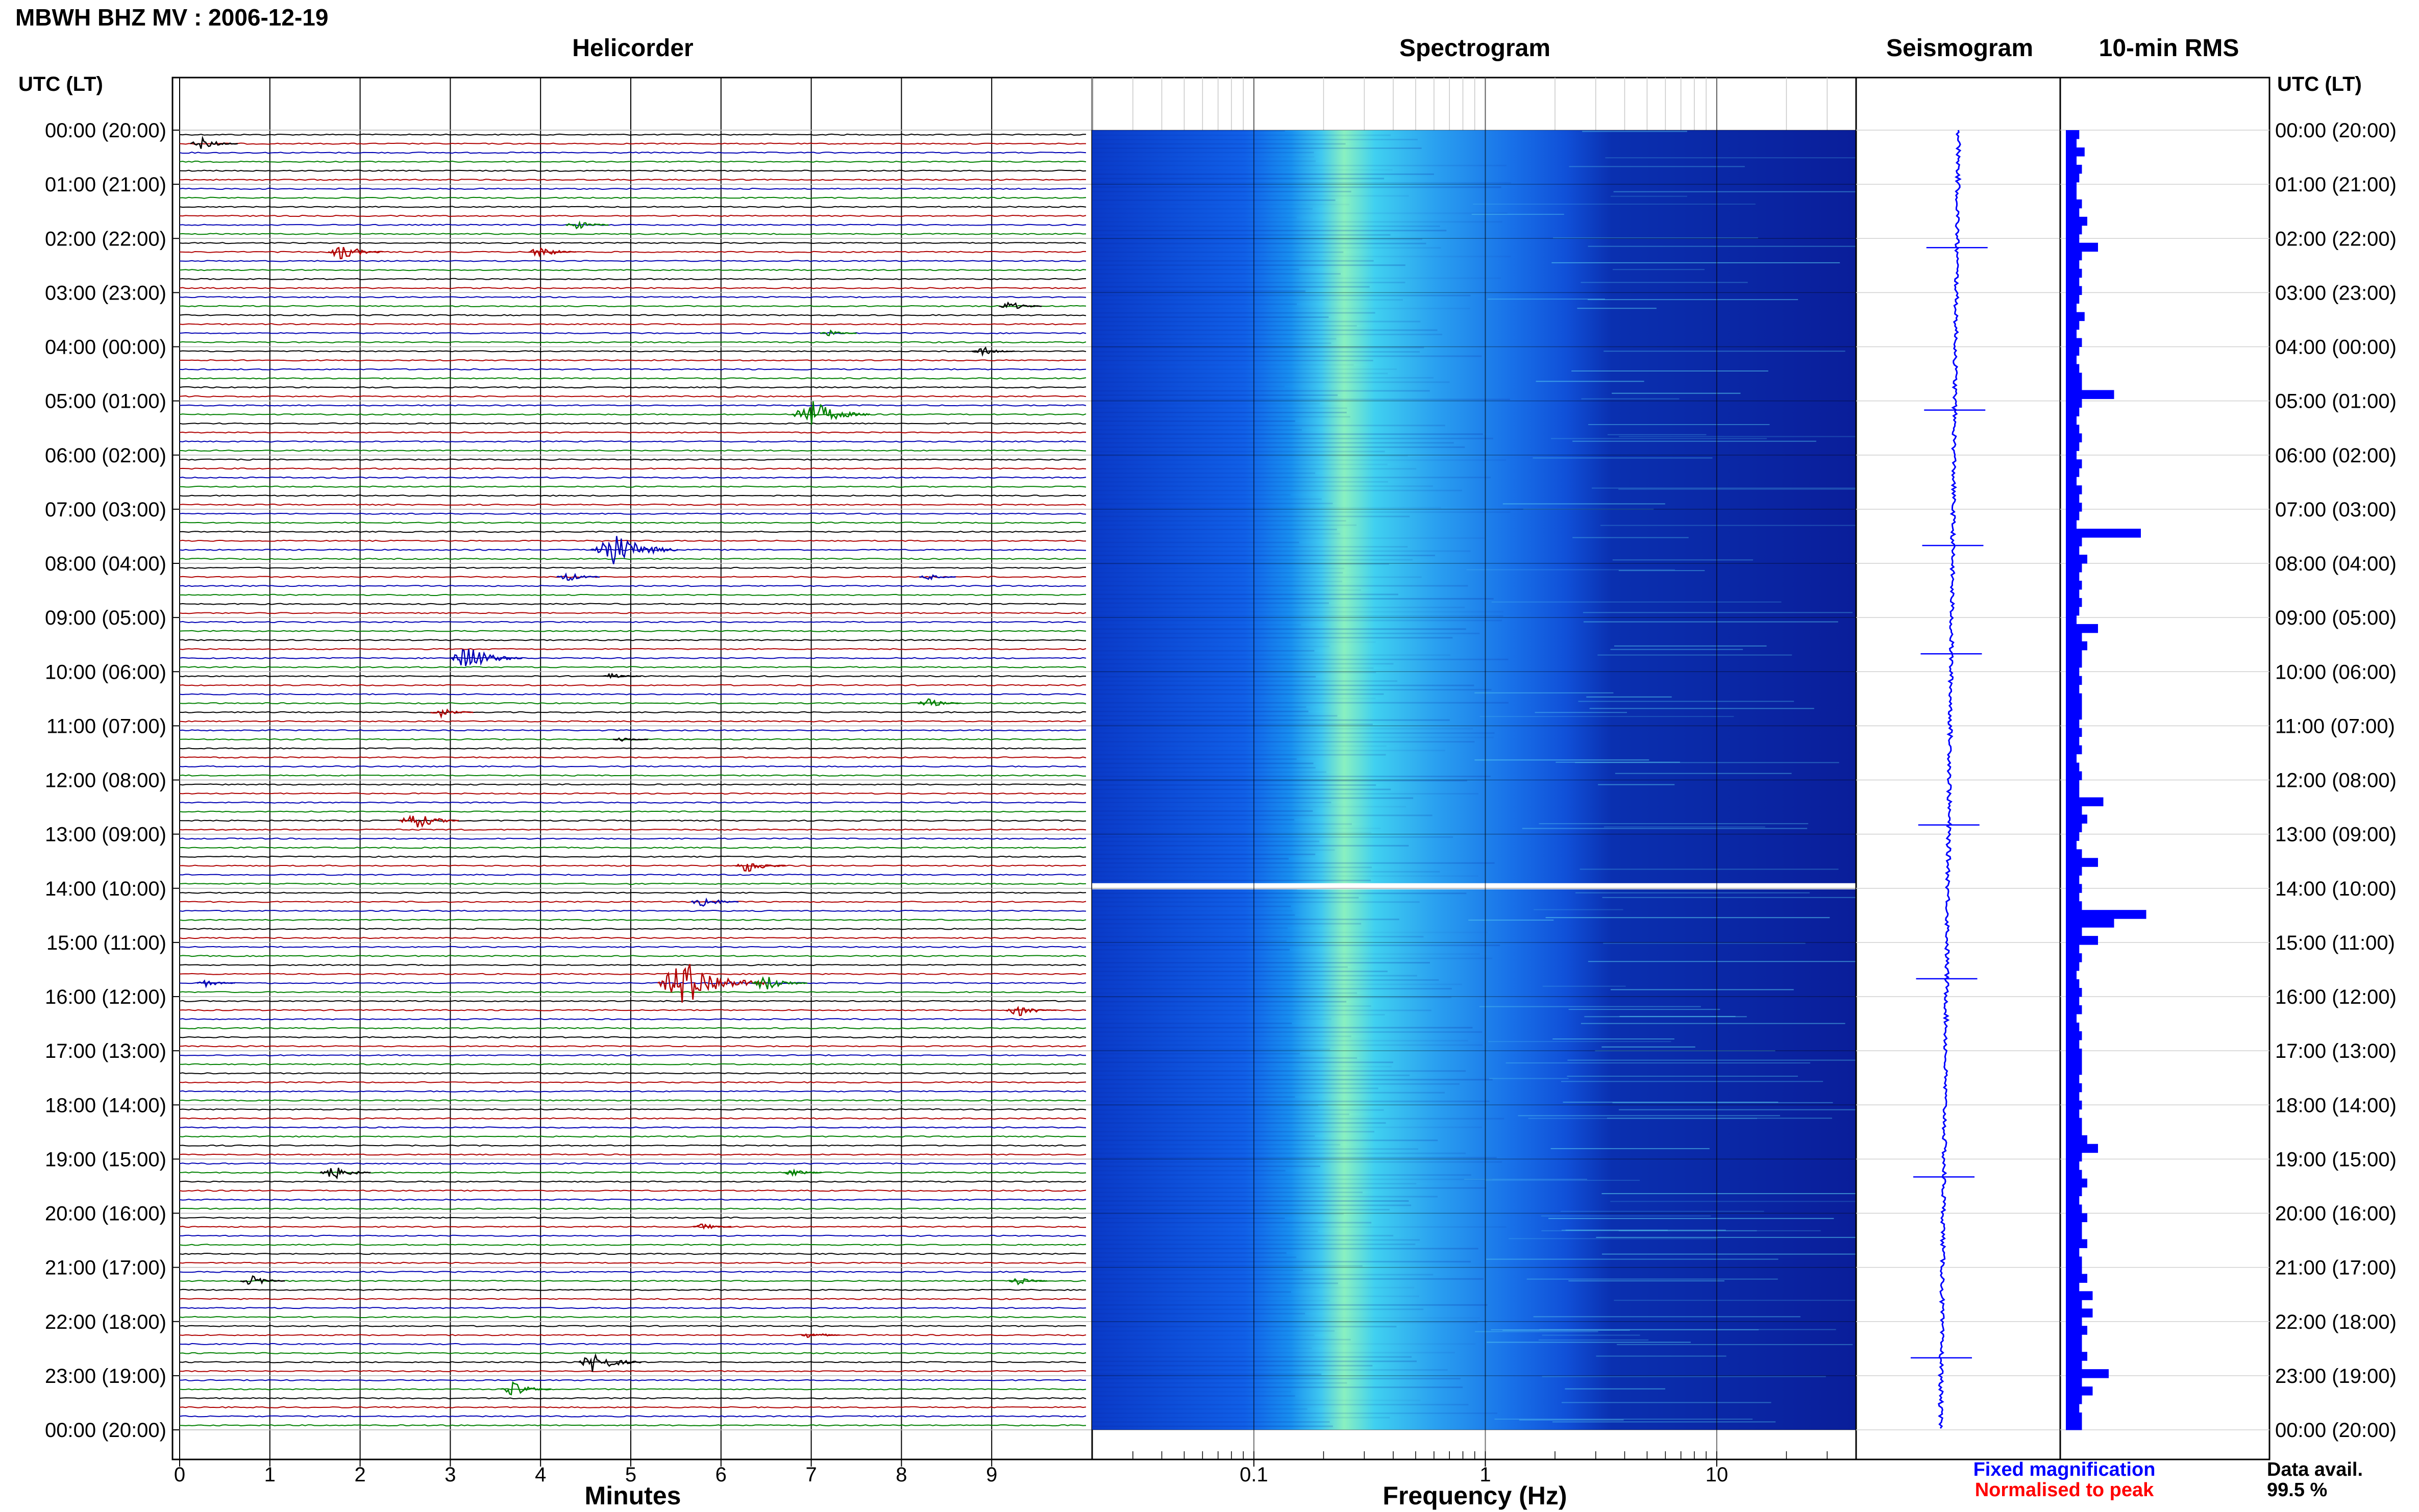 The image size is (2419, 1512). Describe the element at coordinates (105, 564) in the screenshot. I see `time-tick-label-left: 08:00 (04:00)` at that location.